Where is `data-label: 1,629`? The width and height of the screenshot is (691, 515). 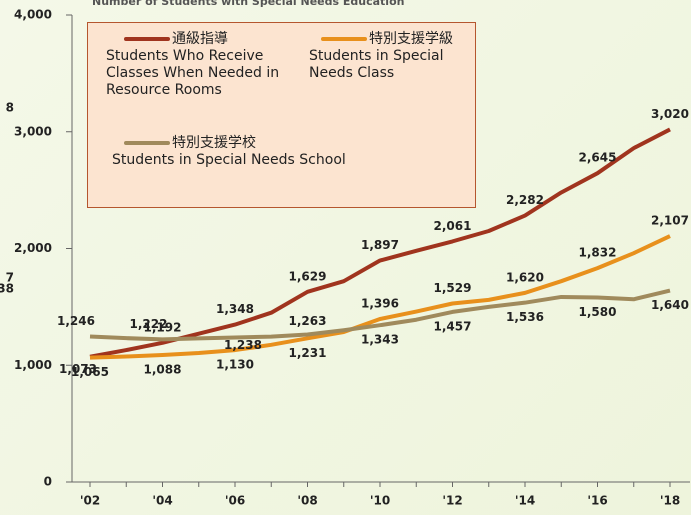 data-label: 1,629 is located at coordinates (308, 276).